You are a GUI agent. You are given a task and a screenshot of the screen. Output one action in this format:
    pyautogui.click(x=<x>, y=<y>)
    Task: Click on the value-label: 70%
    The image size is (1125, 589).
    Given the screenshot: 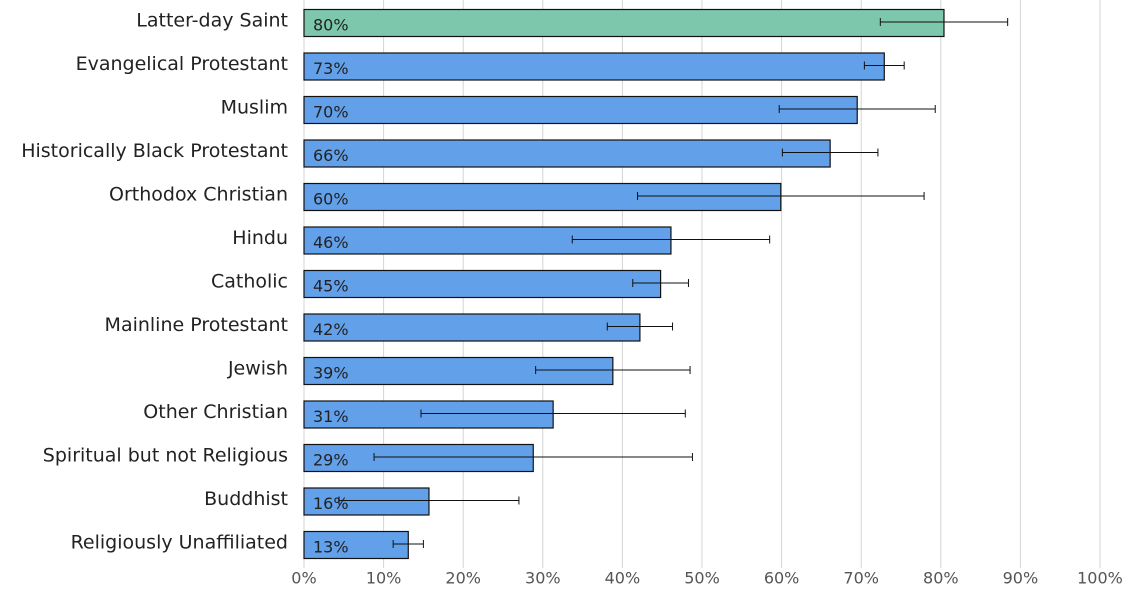 What is the action you would take?
    pyautogui.click(x=331, y=112)
    